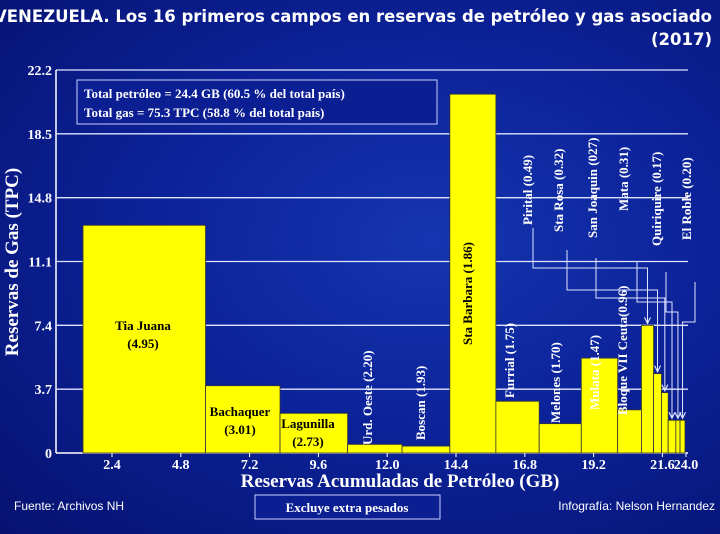  What do you see at coordinates (657, 413) in the screenshot?
I see `bar-sta-rosa` at bounding box center [657, 413].